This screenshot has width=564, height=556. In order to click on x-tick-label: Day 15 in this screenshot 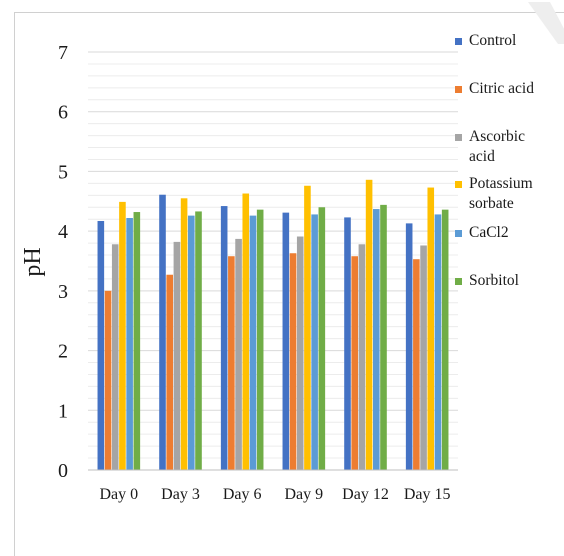, I will do `click(427, 494)`.